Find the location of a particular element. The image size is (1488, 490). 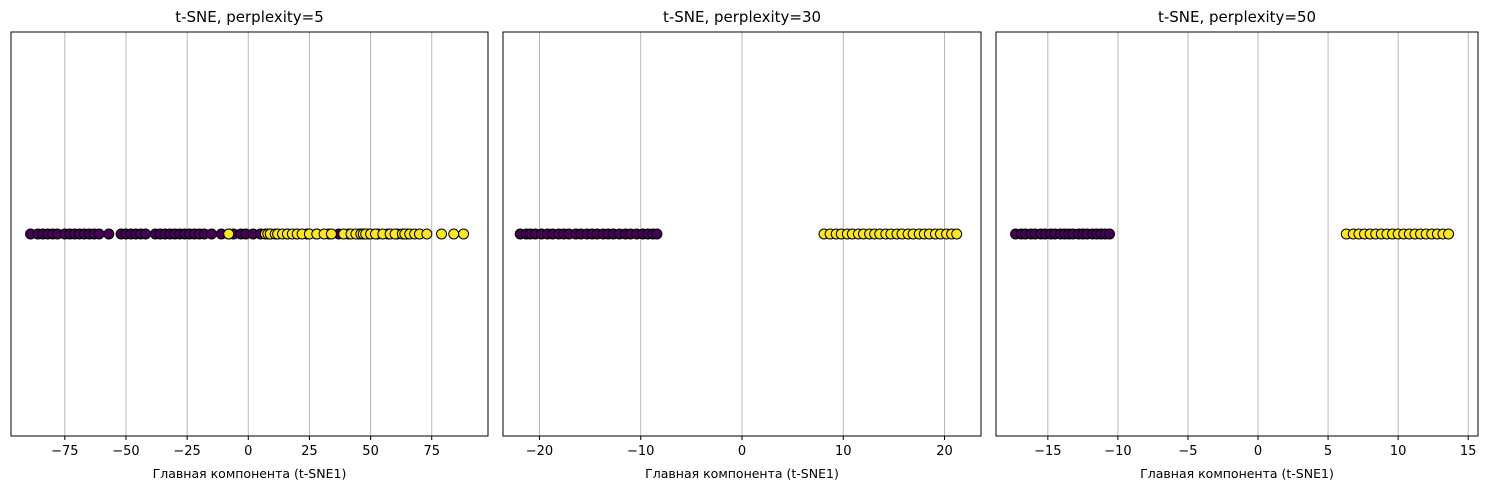

x-tick-label: −25 is located at coordinates (186, 451).